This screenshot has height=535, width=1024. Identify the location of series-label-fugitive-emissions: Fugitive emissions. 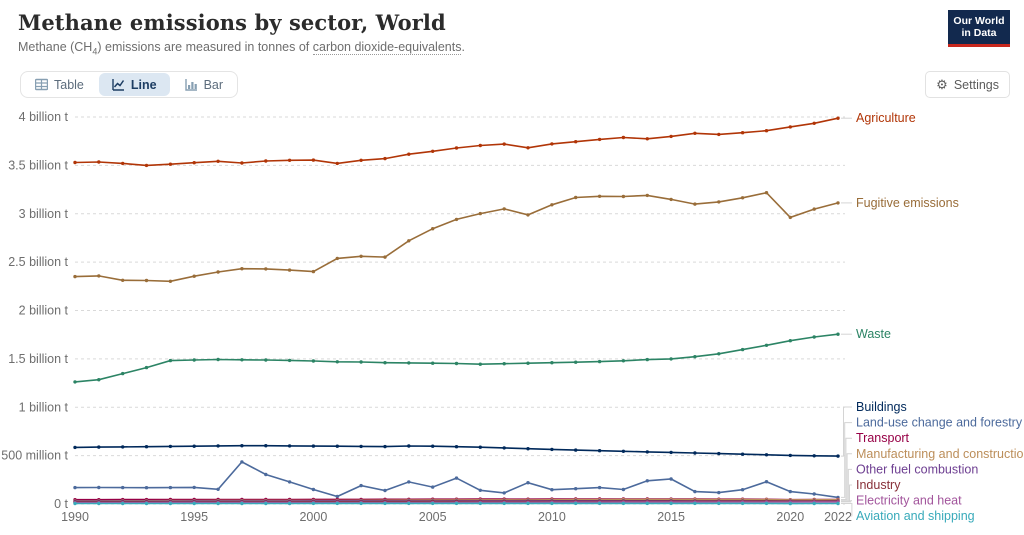
(907, 203).